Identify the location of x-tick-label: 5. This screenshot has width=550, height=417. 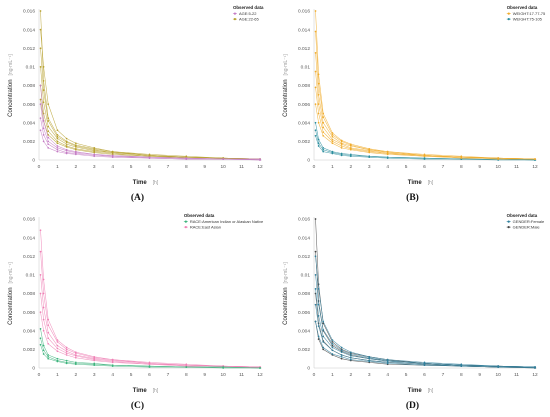
(406, 167).